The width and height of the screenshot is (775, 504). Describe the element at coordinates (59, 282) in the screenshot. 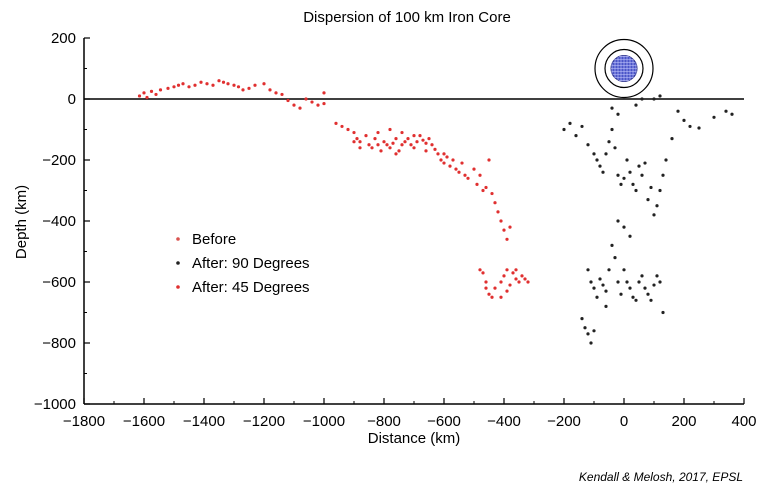

I see `y-tick-label: −600` at that location.